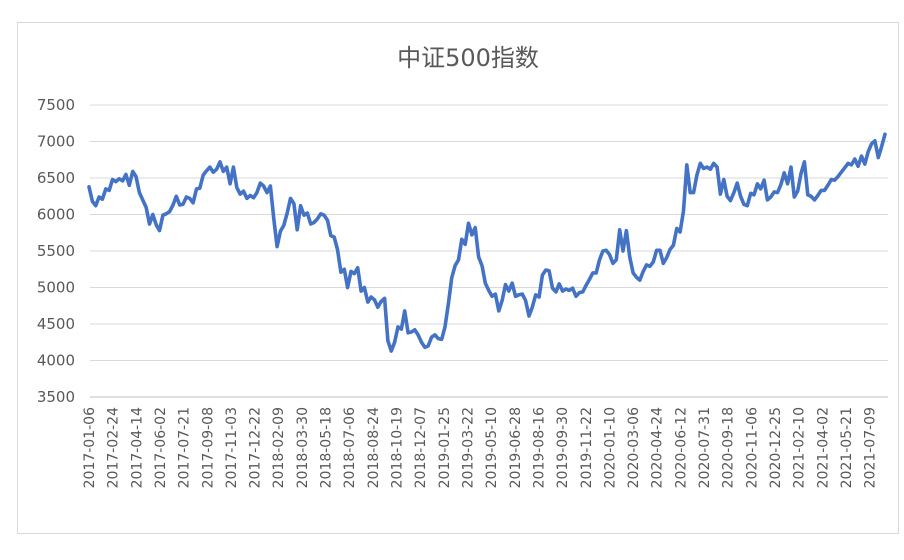  I want to click on x-tick-label: 2019-08-16, so click(539, 447).